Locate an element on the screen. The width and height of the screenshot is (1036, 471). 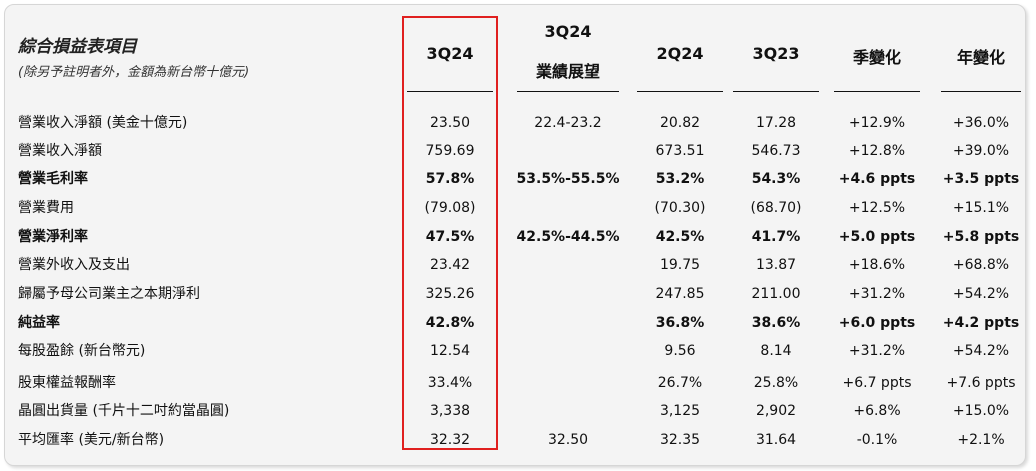
table-cell: 12.54 is located at coordinates (450, 351).